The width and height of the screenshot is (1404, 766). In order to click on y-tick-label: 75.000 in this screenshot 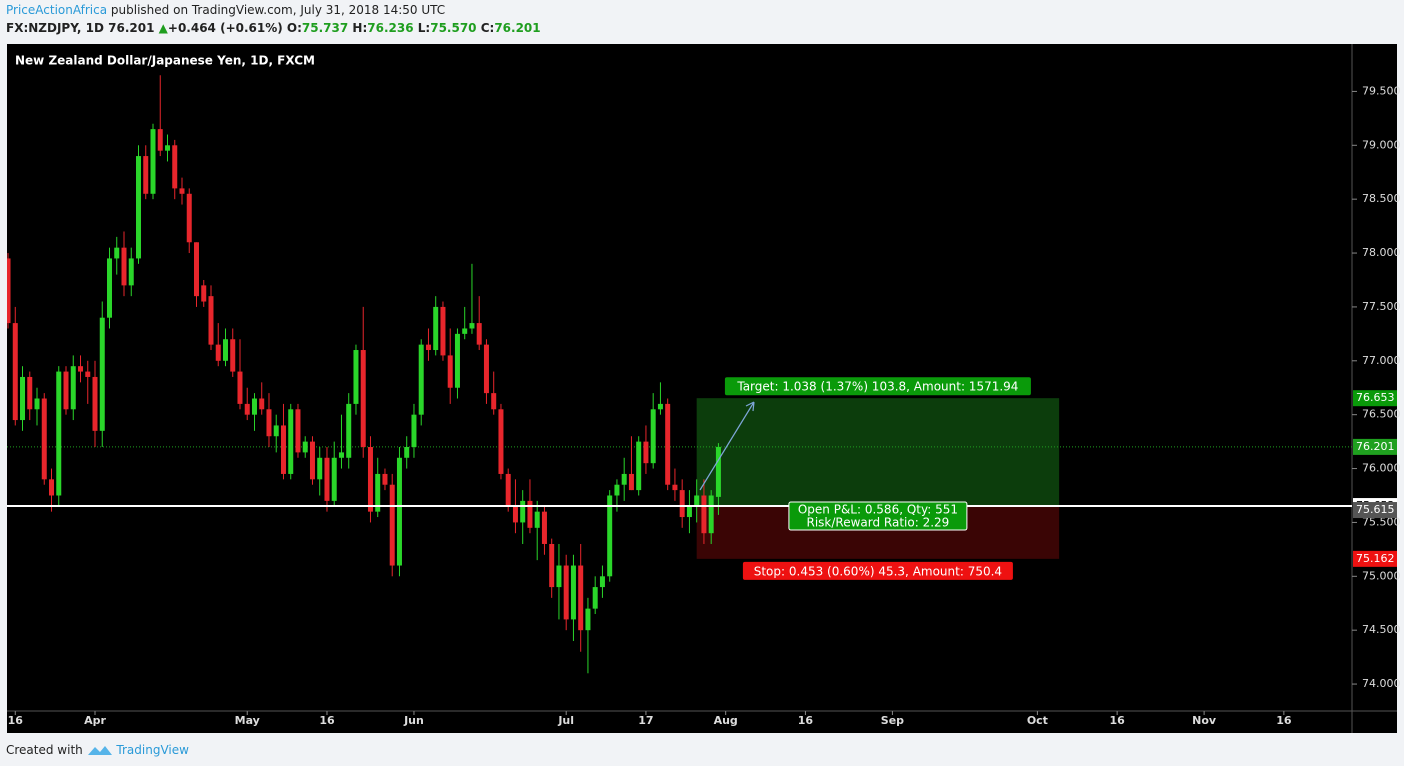, I will do `click(1381, 575)`.